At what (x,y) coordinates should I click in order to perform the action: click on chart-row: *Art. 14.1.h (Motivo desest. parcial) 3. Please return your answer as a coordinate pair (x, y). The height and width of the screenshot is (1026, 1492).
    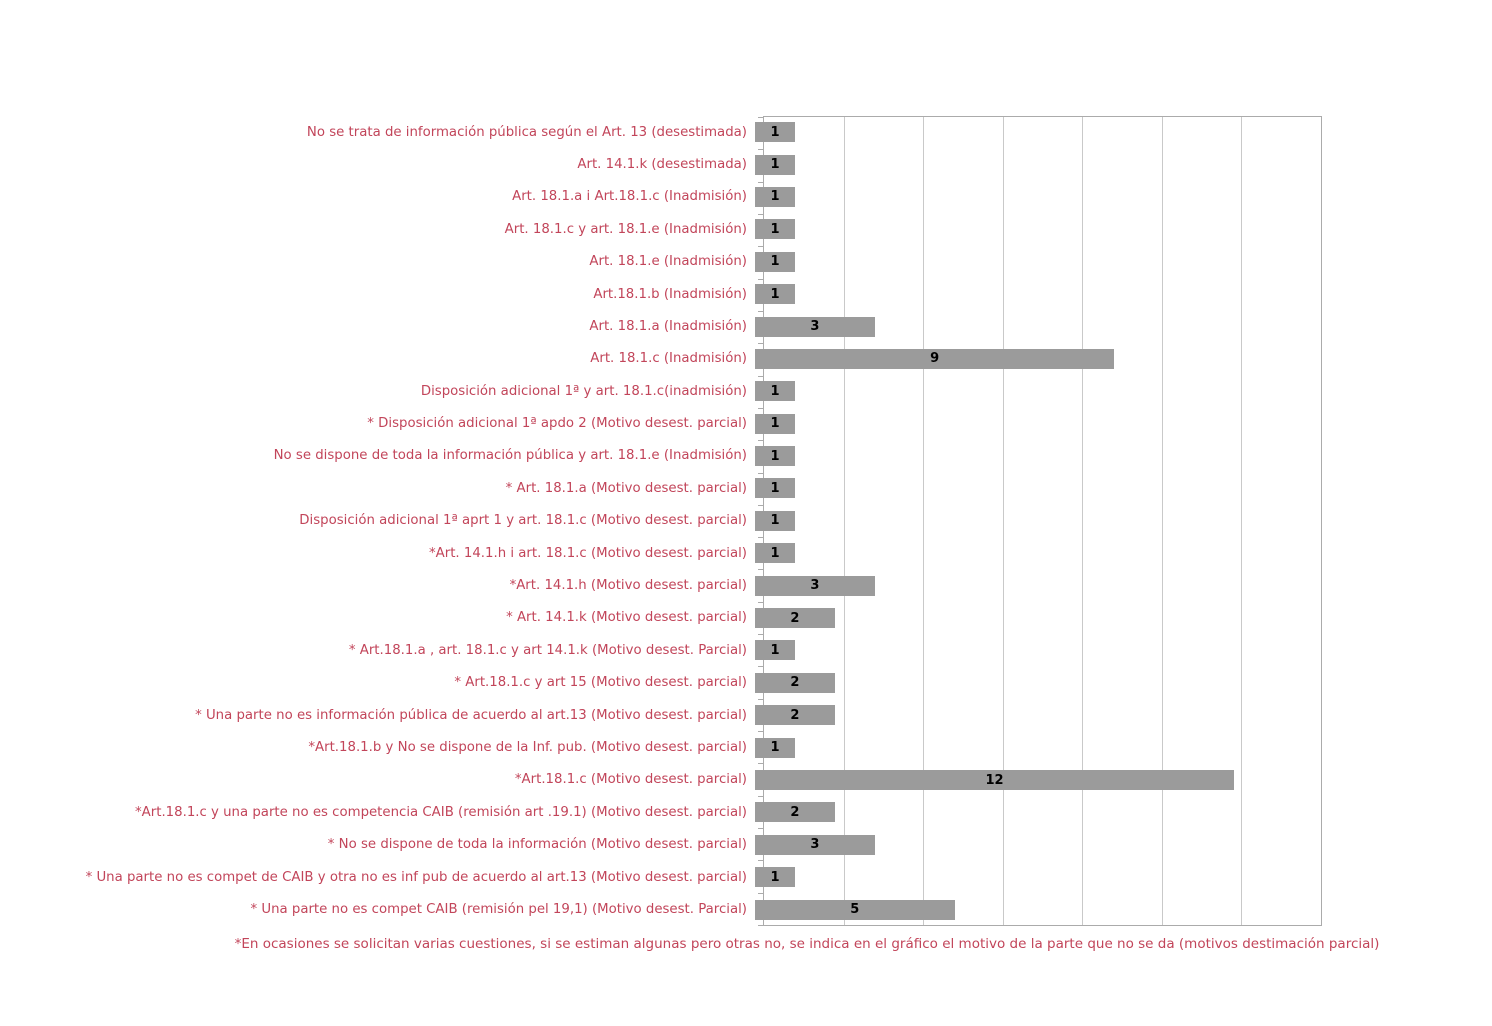
    Looking at the image, I should click on (661, 585).